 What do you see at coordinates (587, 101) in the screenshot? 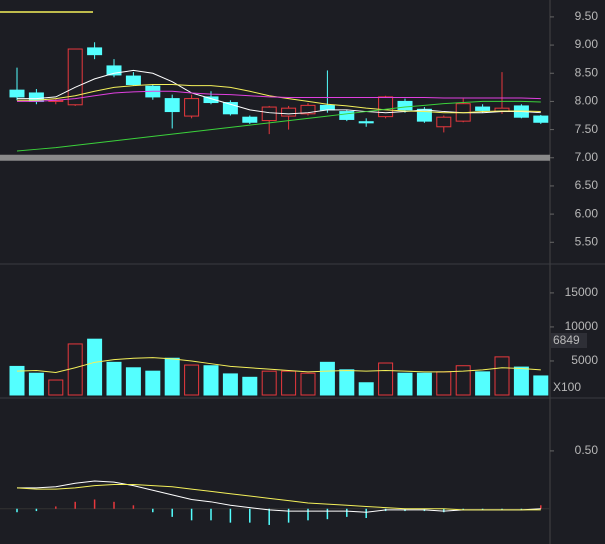
I see `y-tick-label: 8.00` at bounding box center [587, 101].